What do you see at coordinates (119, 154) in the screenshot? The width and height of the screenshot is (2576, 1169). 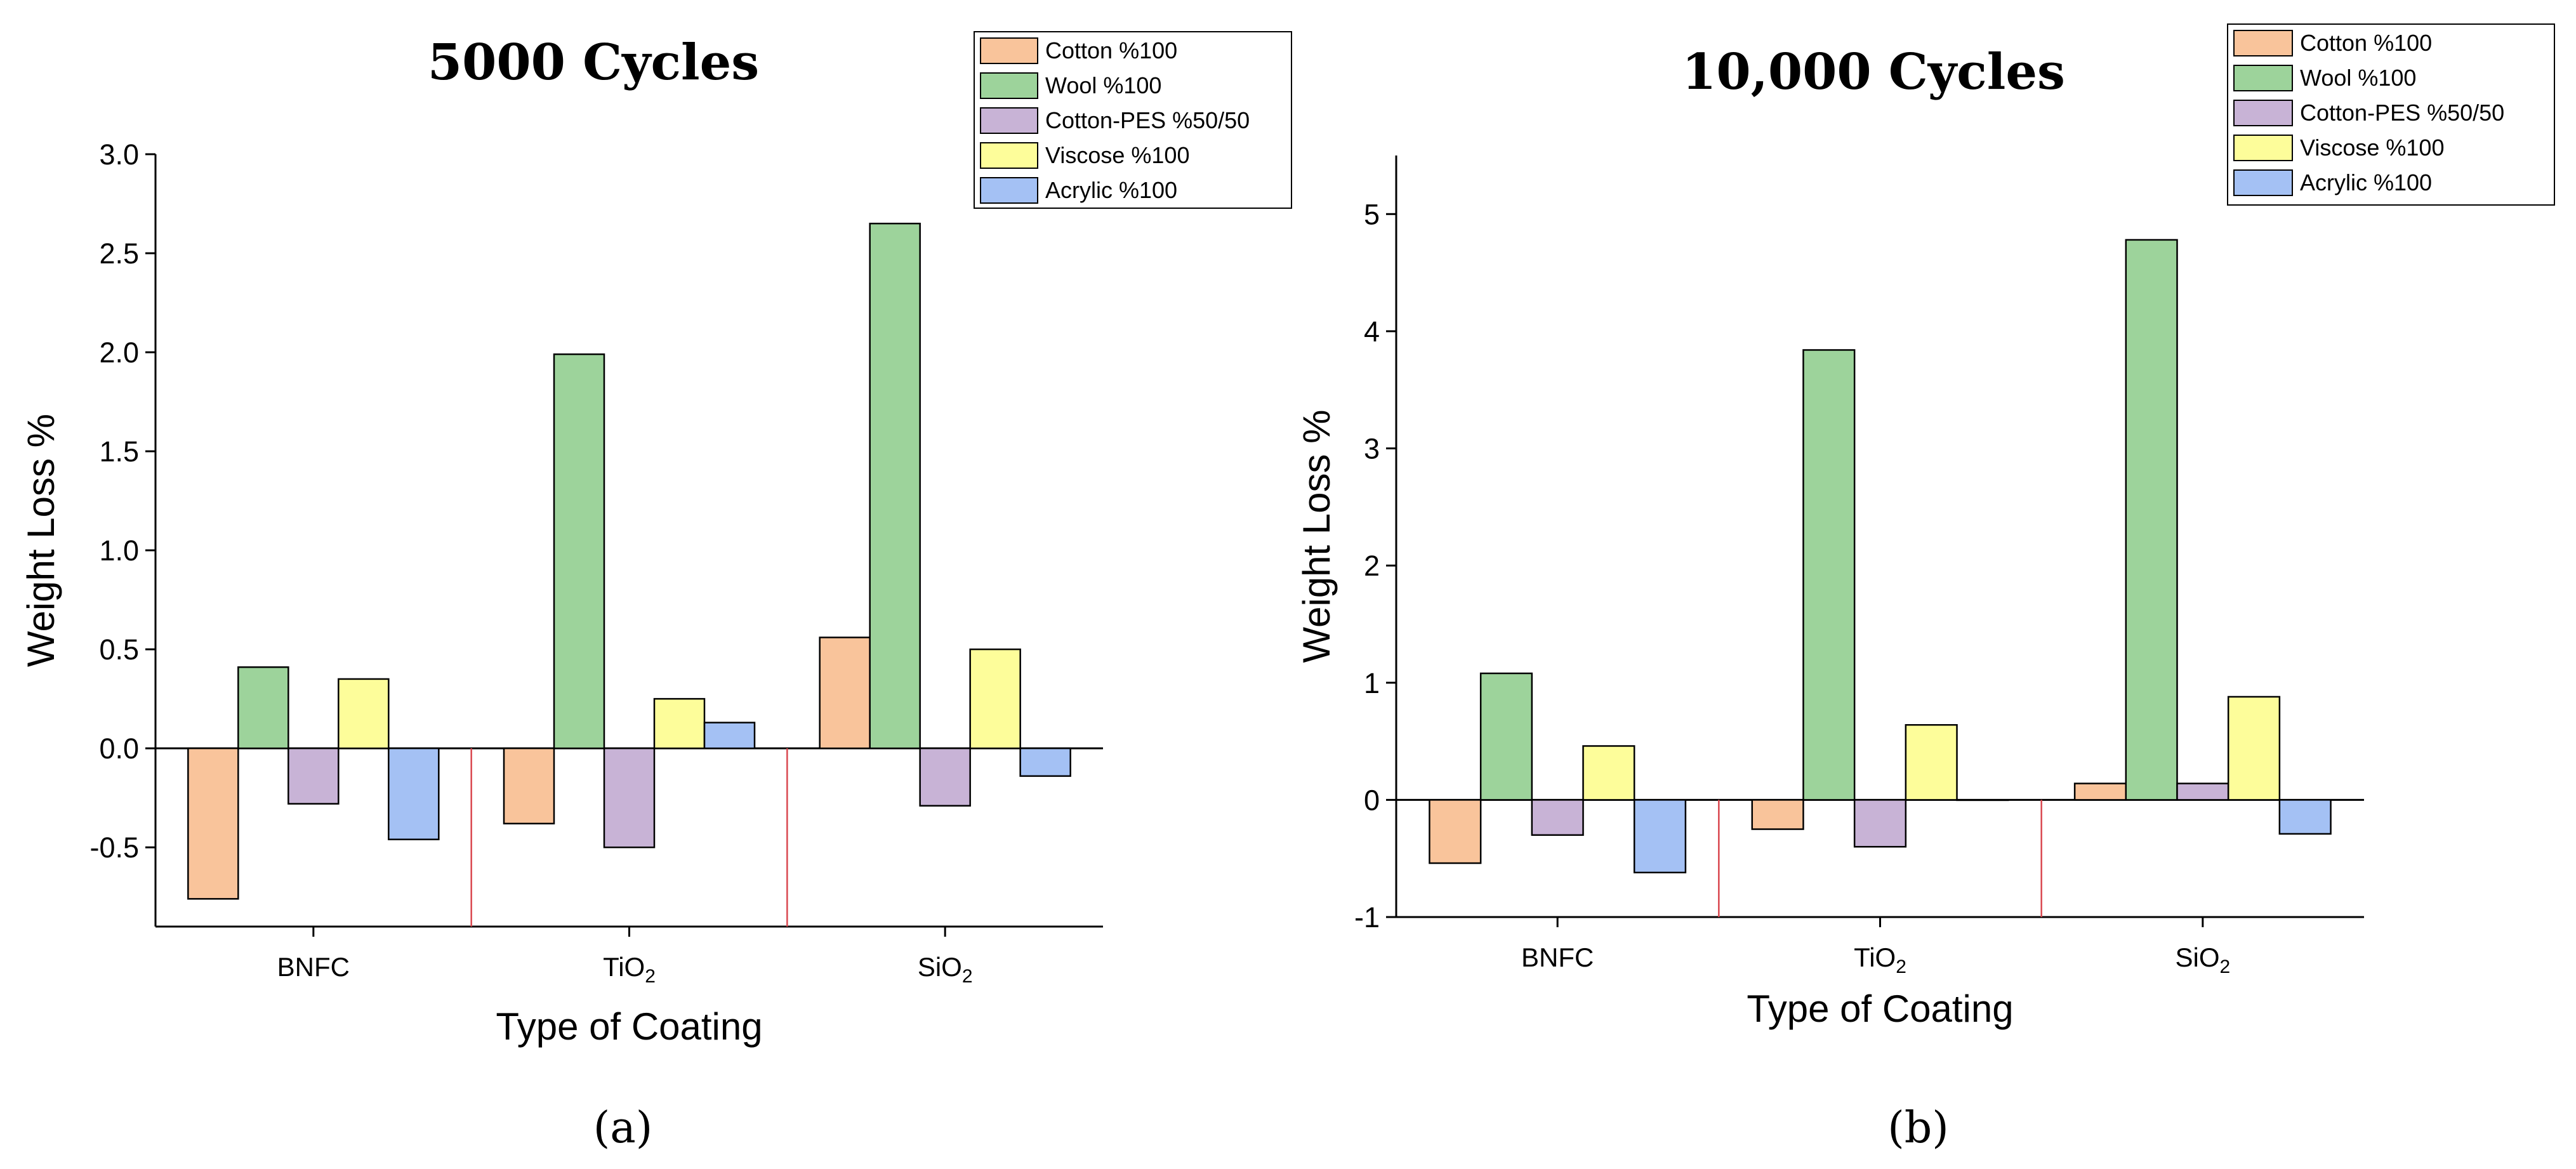 I see `y-tick-label: 3.0` at bounding box center [119, 154].